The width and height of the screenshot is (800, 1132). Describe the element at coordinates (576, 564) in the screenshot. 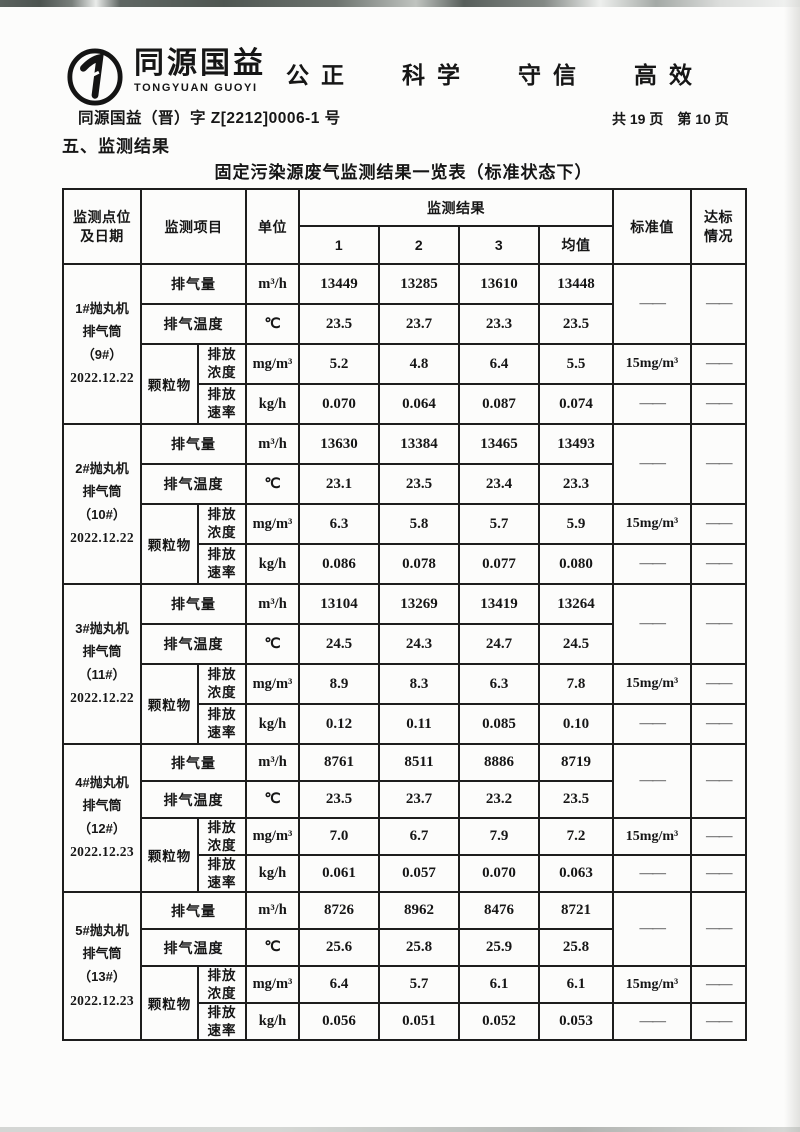

I see `avg-cell: 0.080` at that location.